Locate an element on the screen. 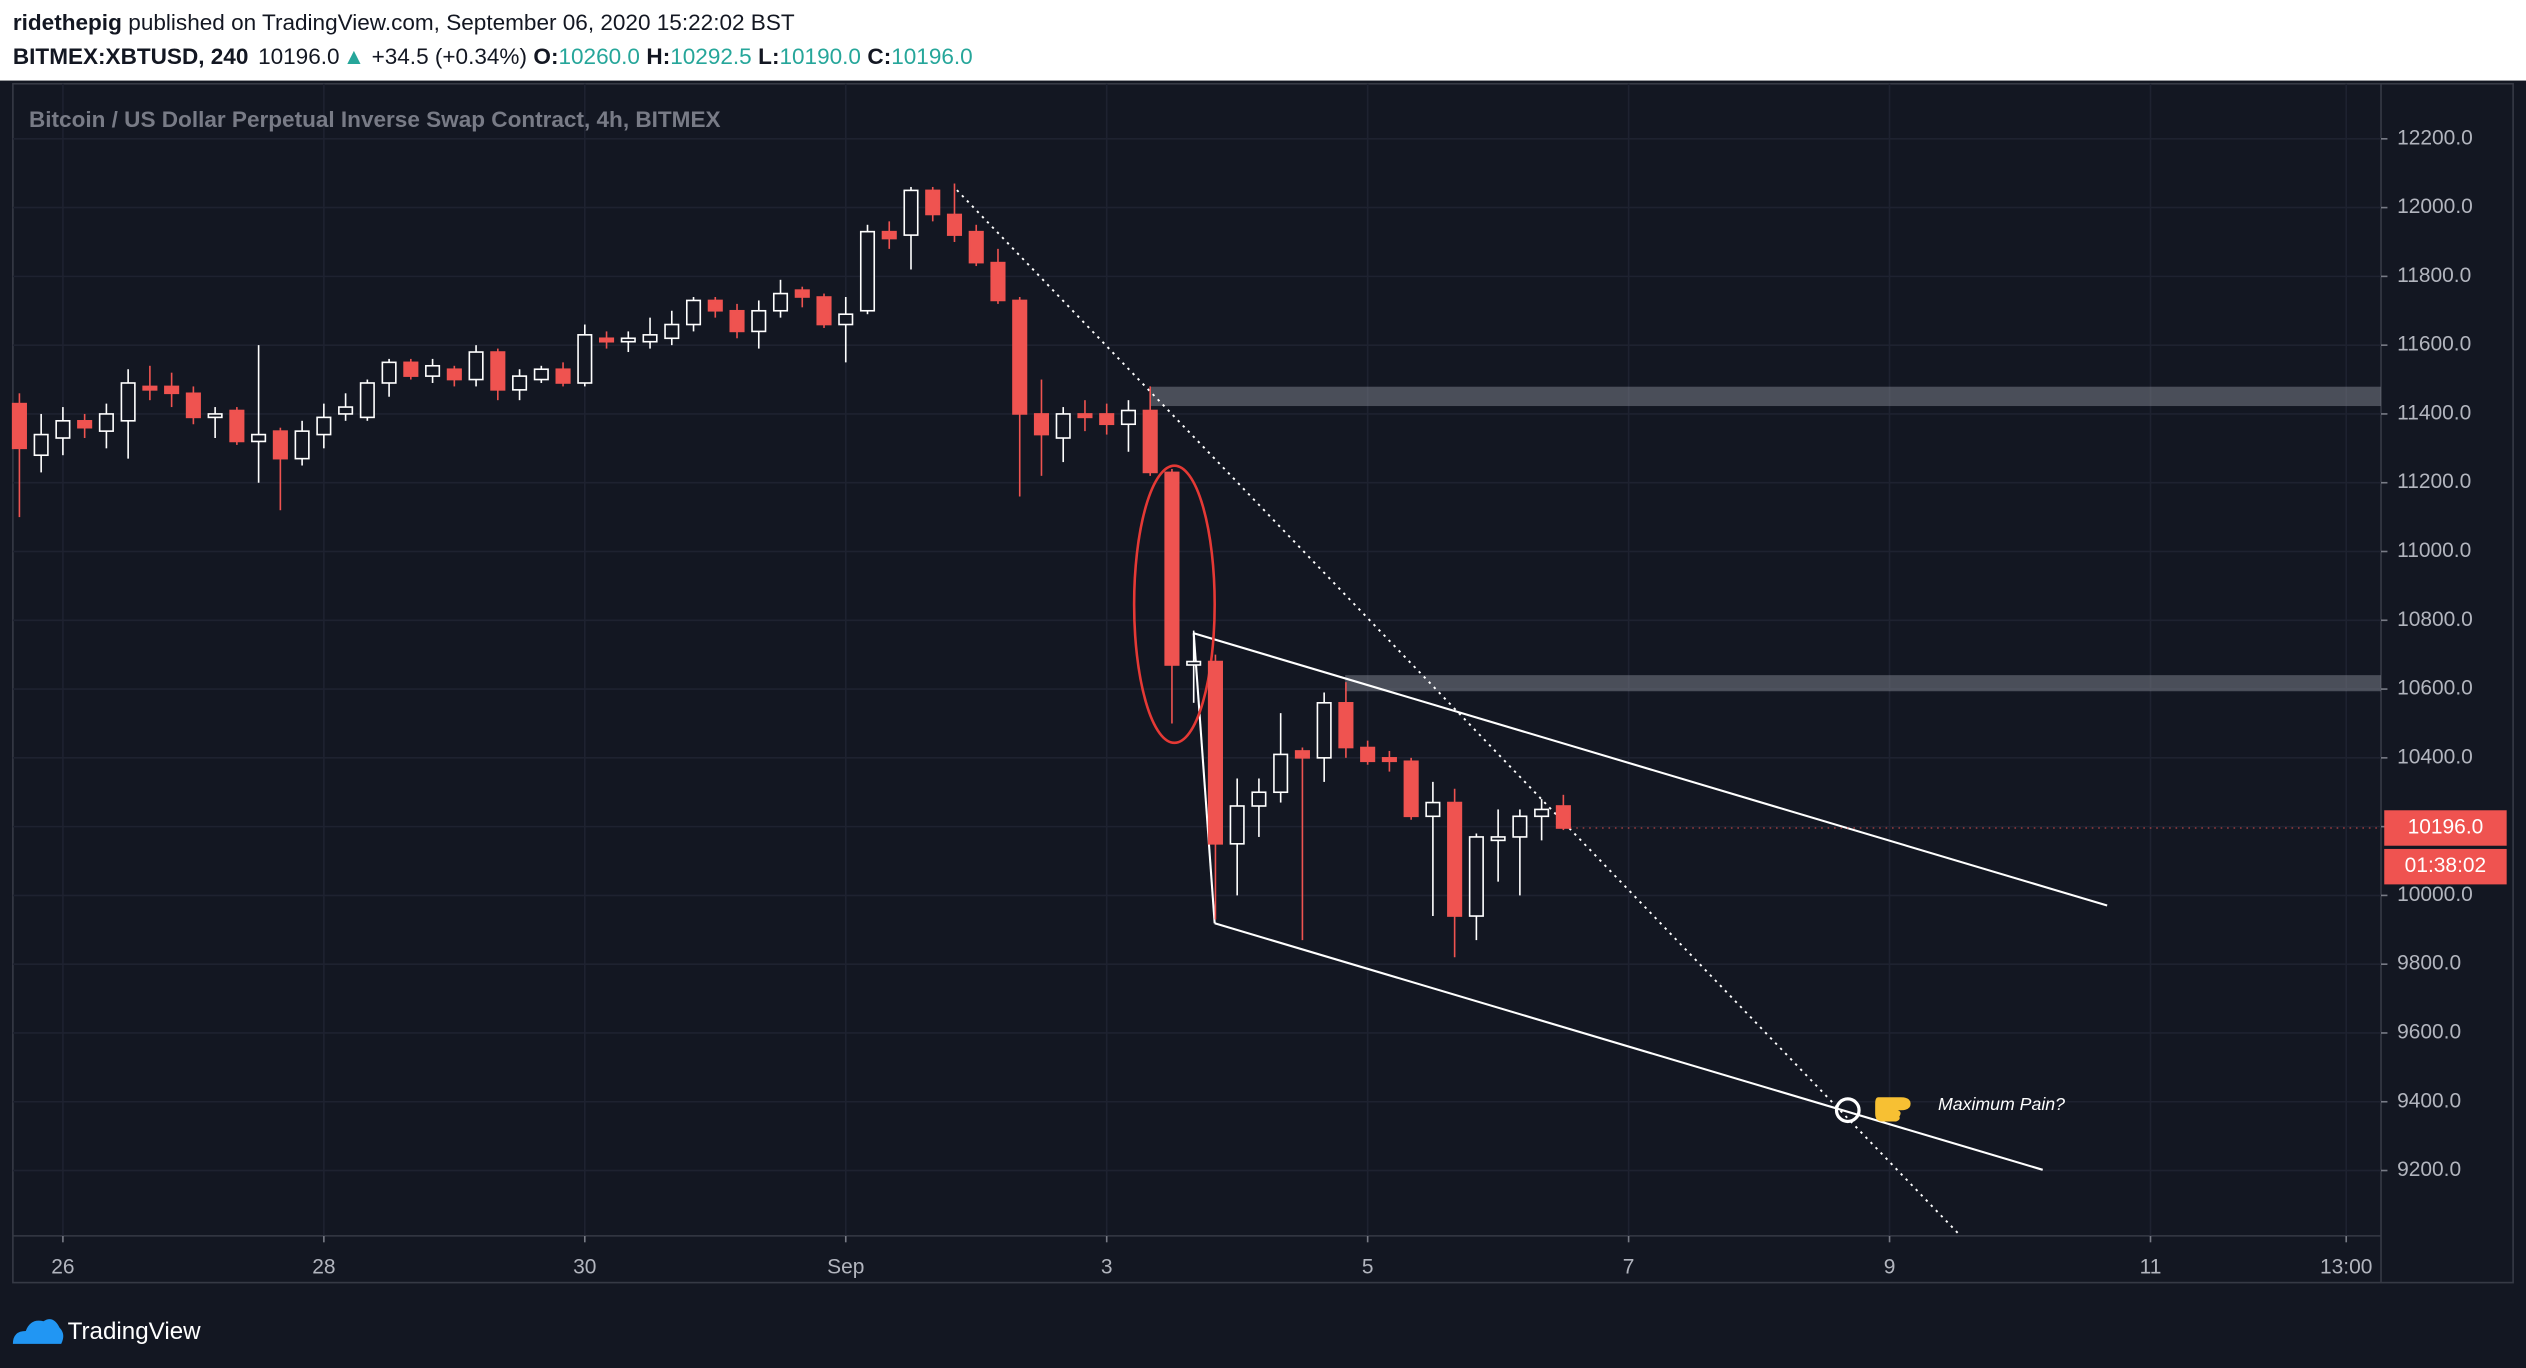 This screenshot has height=1368, width=2526. o-label: O: is located at coordinates (545, 56).